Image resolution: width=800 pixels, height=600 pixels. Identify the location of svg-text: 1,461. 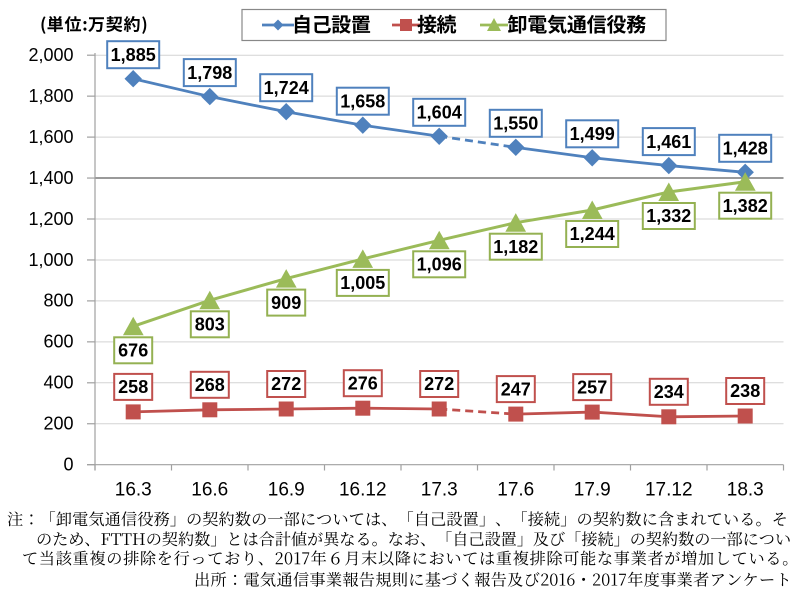
(668, 142).